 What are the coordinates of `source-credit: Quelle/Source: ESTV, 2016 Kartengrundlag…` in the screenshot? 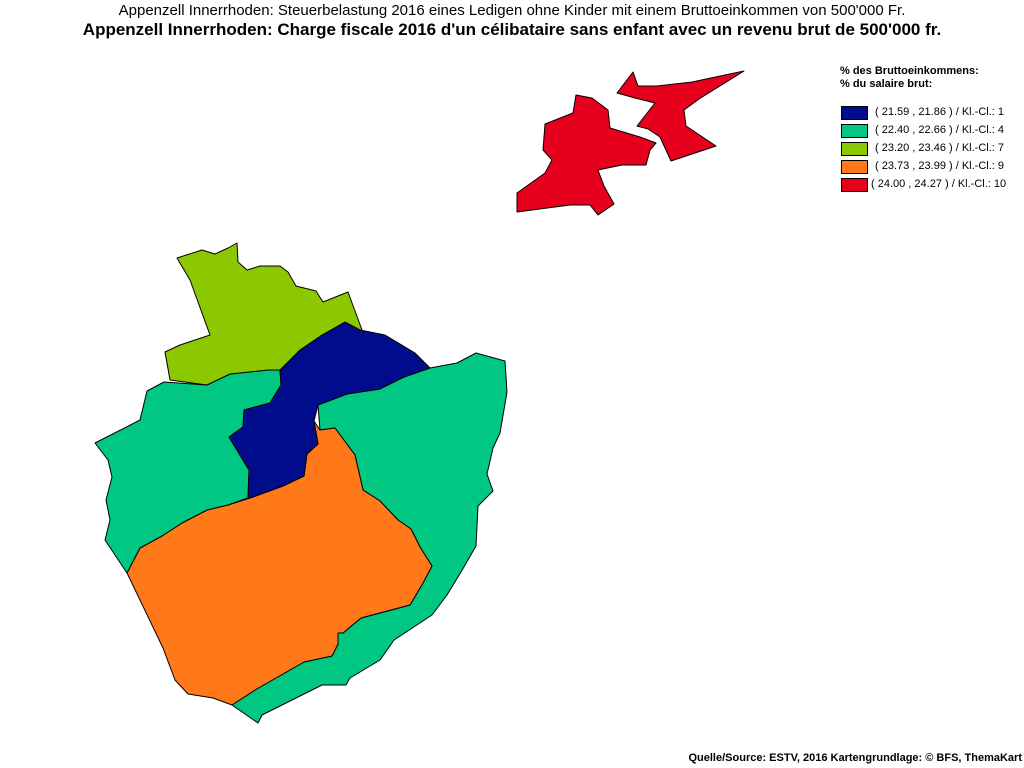 It's located at (855, 758).